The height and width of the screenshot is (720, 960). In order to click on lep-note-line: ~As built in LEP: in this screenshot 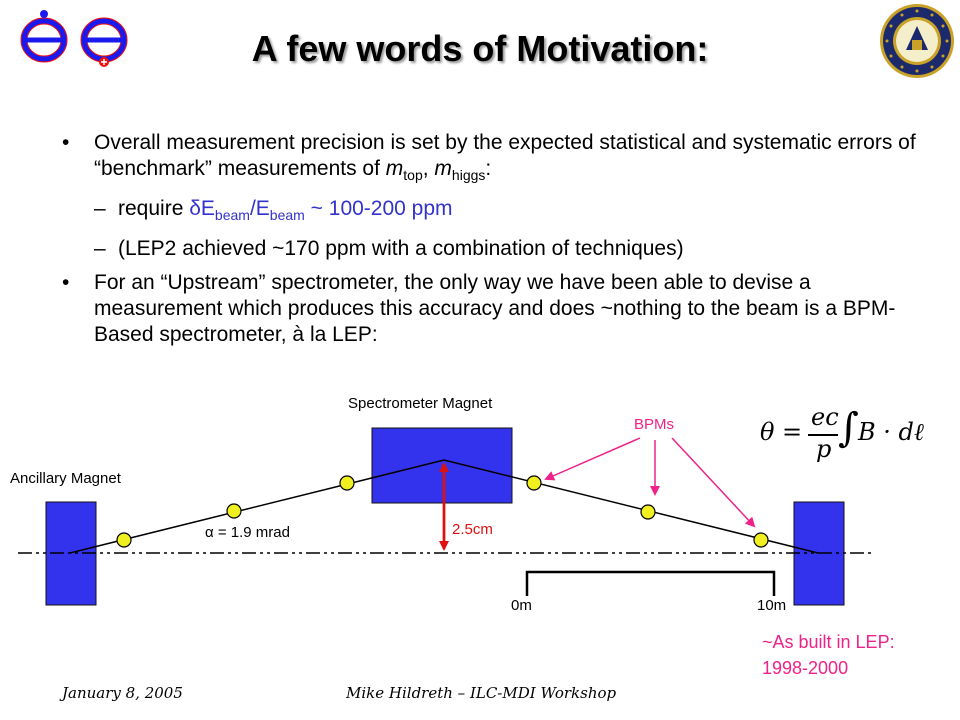, I will do `click(828, 642)`.